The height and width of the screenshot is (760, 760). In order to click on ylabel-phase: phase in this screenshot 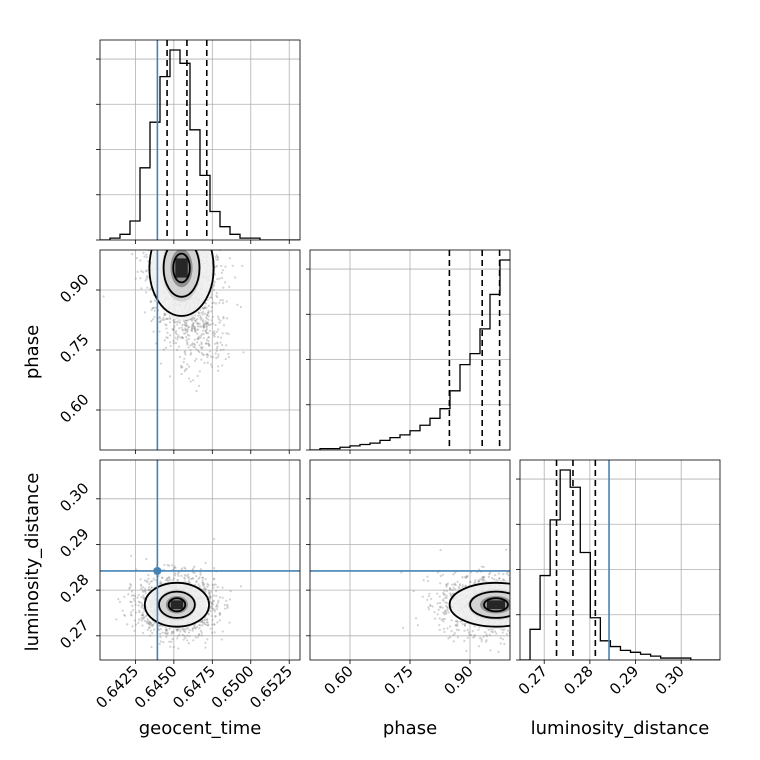, I will do `click(32, 352)`.